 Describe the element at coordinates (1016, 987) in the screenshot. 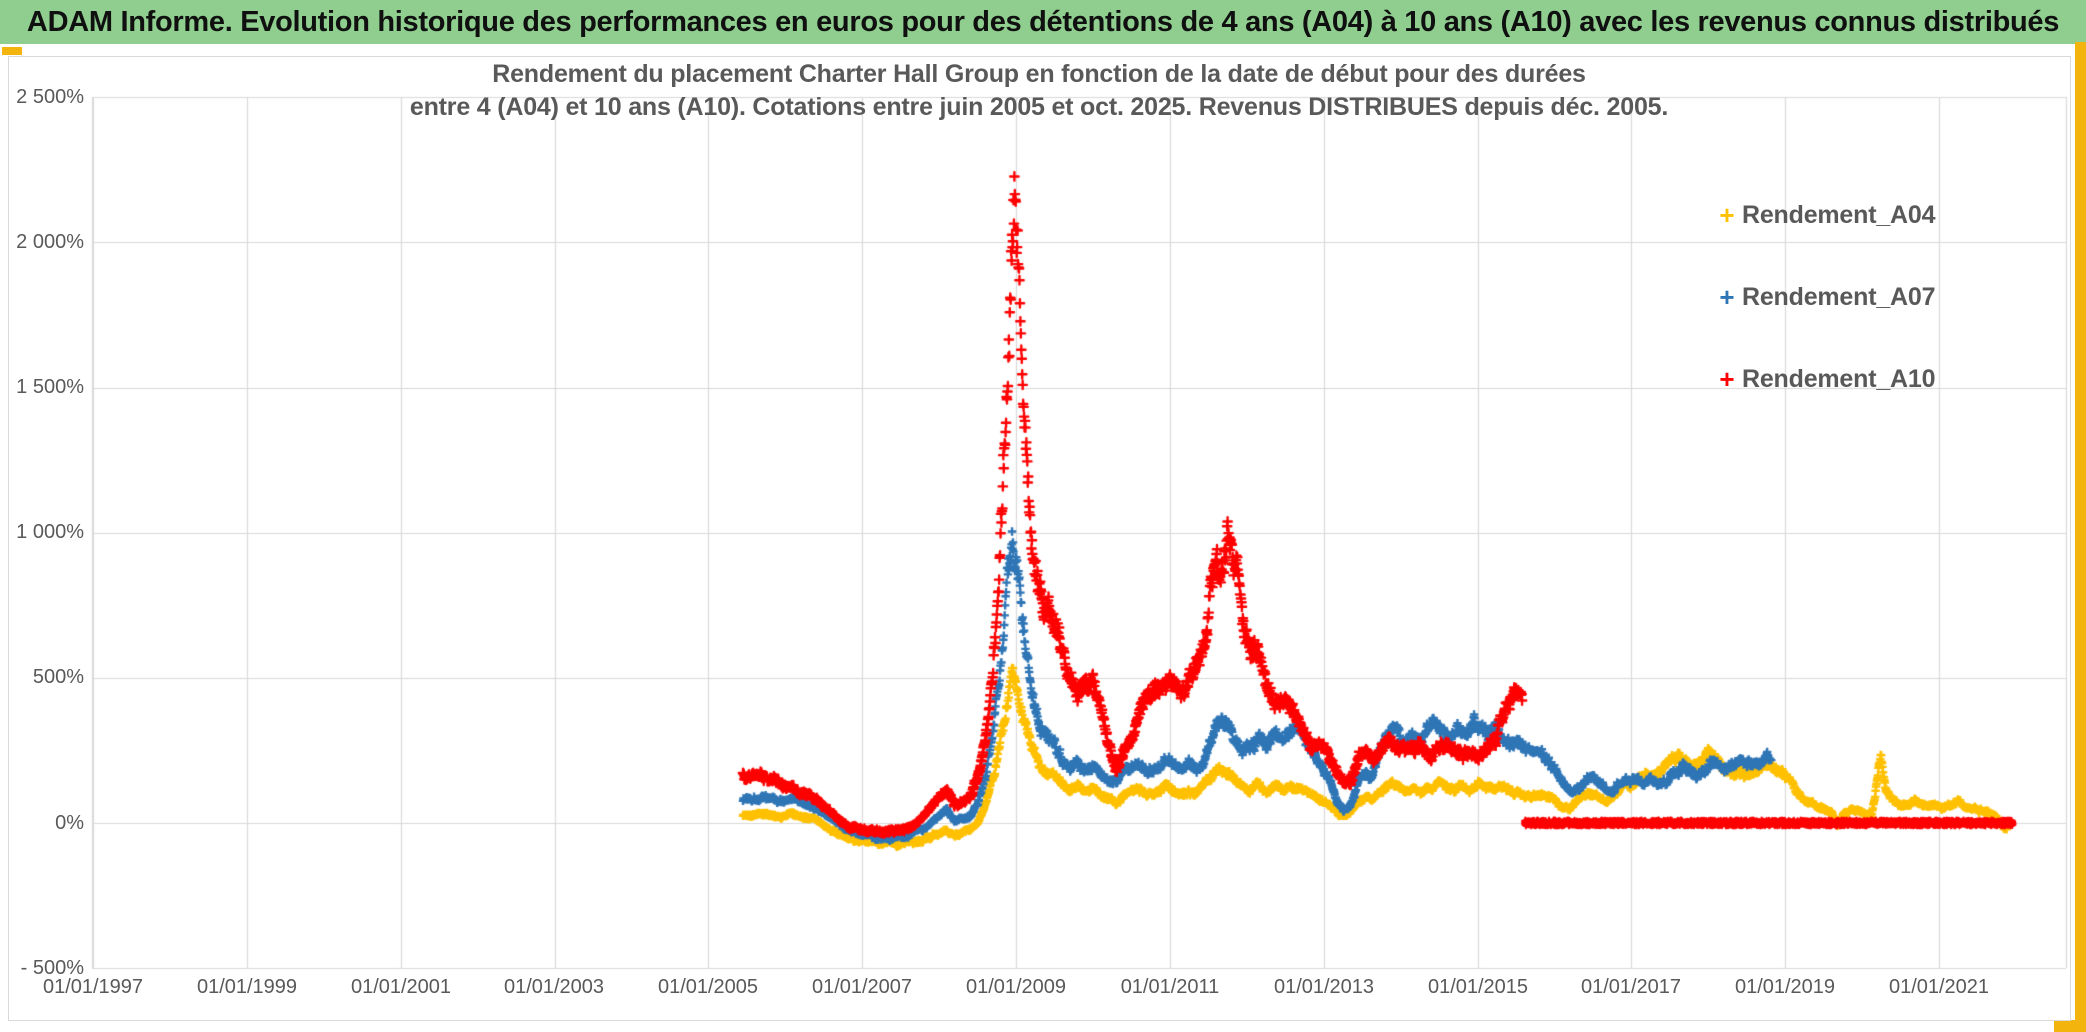

I see `x-tick-label: 01/01/2009` at that location.